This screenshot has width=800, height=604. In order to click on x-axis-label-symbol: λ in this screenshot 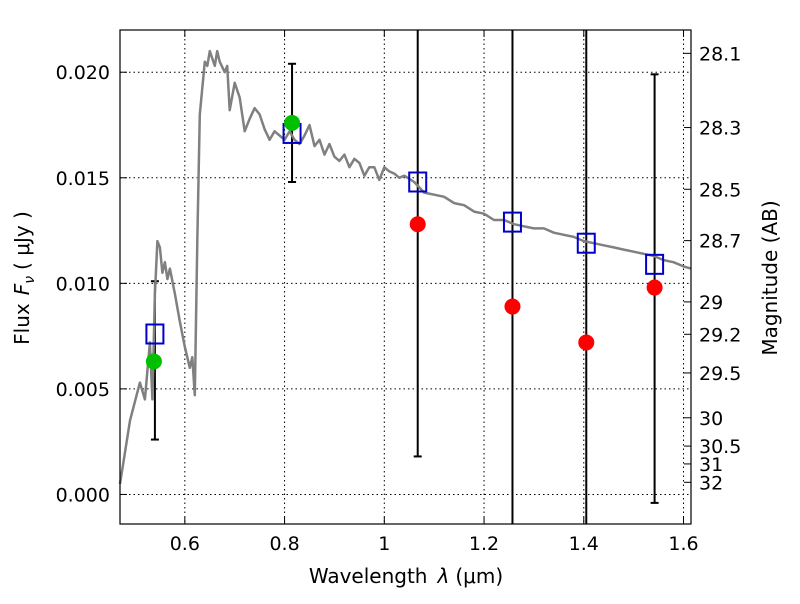, I will do `click(443, 576)`.